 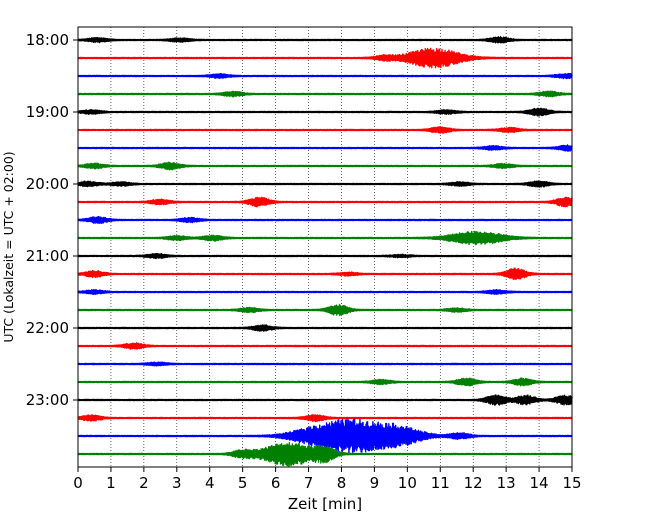 I want to click on y-tick-label: 20:00, so click(x=47, y=184).